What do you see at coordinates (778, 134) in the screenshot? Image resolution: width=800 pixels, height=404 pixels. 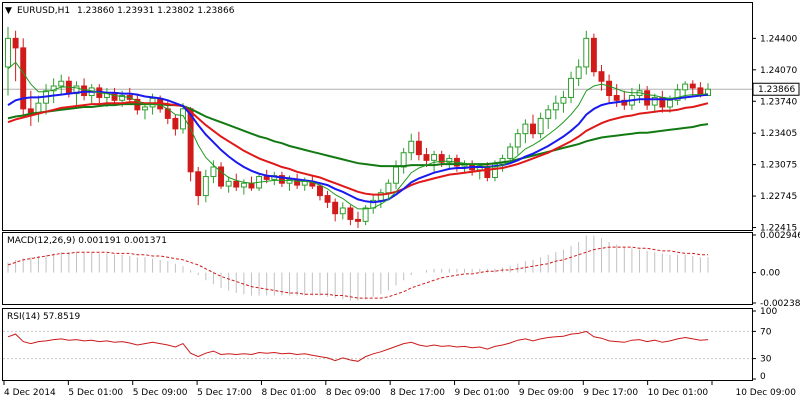 I see `price-tick-label: 1.23405` at bounding box center [778, 134].